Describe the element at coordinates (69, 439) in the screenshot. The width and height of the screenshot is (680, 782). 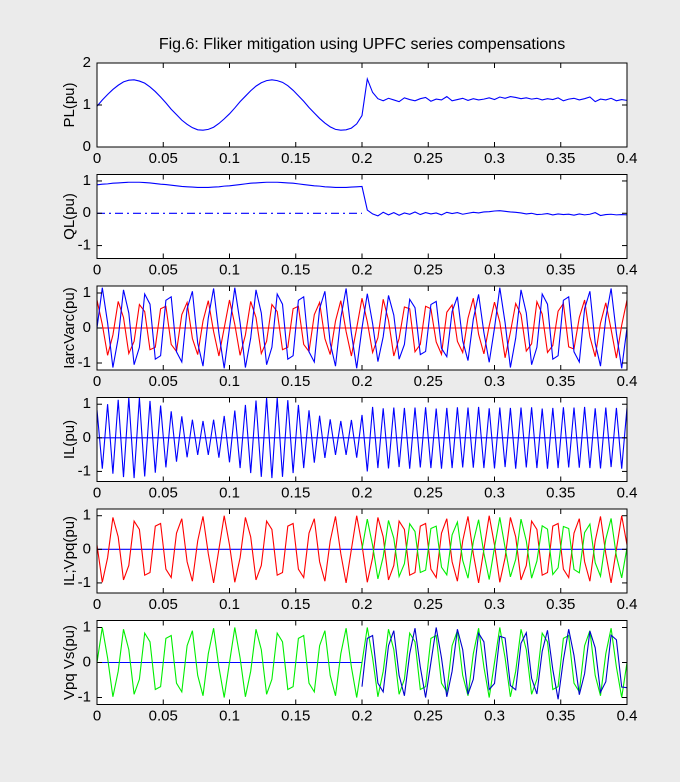
I see `y-axis-label: IL(pu)` at that location.